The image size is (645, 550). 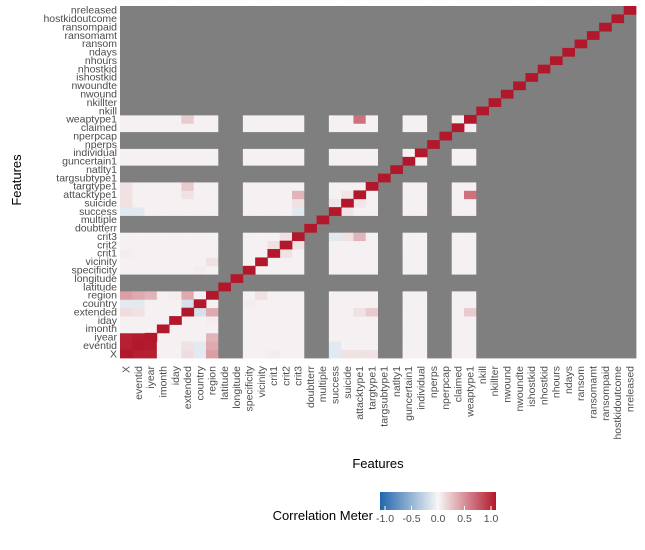 What do you see at coordinates (237, 320) in the screenshot?
I see `heatmap-cell-longitude-iday` at bounding box center [237, 320].